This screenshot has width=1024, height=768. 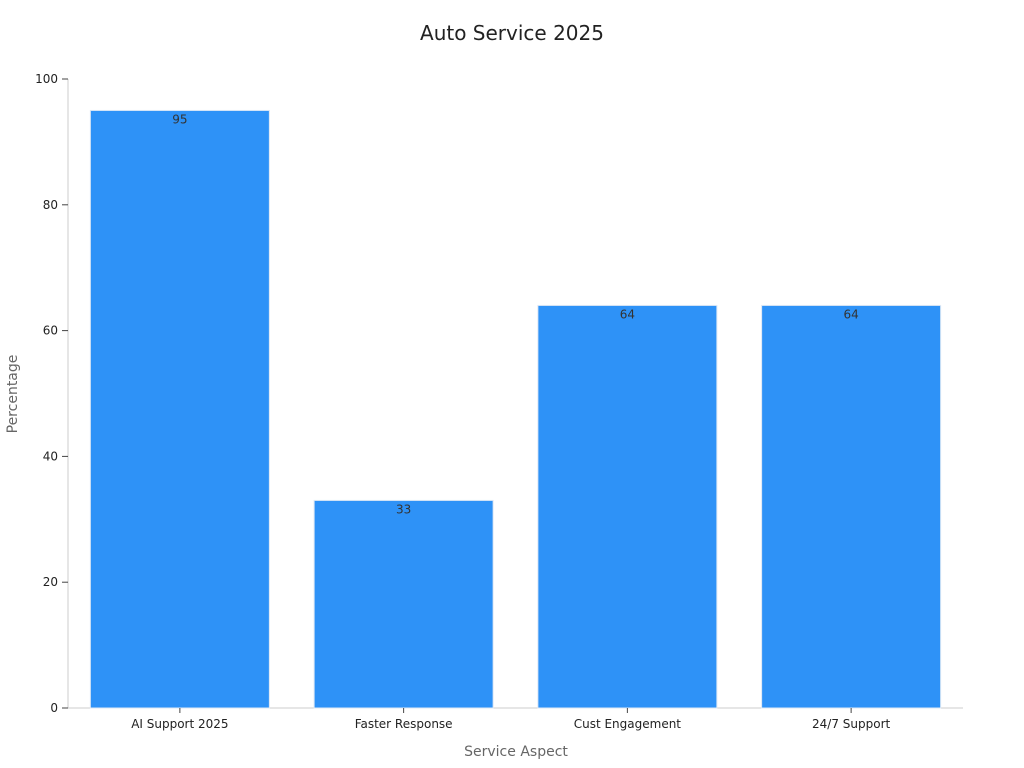 What do you see at coordinates (179, 119) in the screenshot?
I see `data-label: 95` at bounding box center [179, 119].